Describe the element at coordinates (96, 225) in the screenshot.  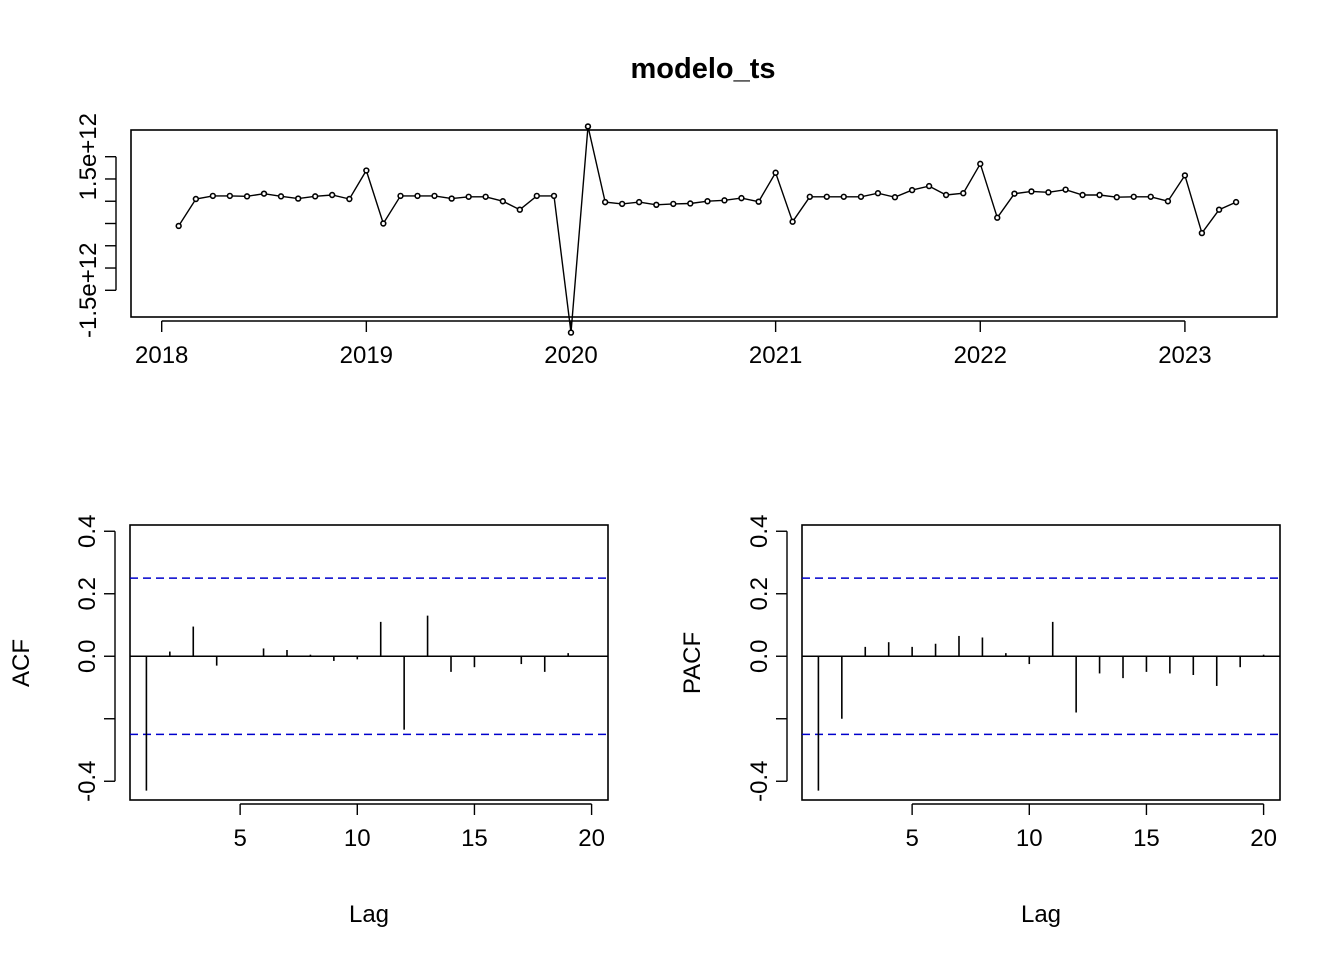
I see `y-axis: -1.5e+12 1.5e+12` at that location.